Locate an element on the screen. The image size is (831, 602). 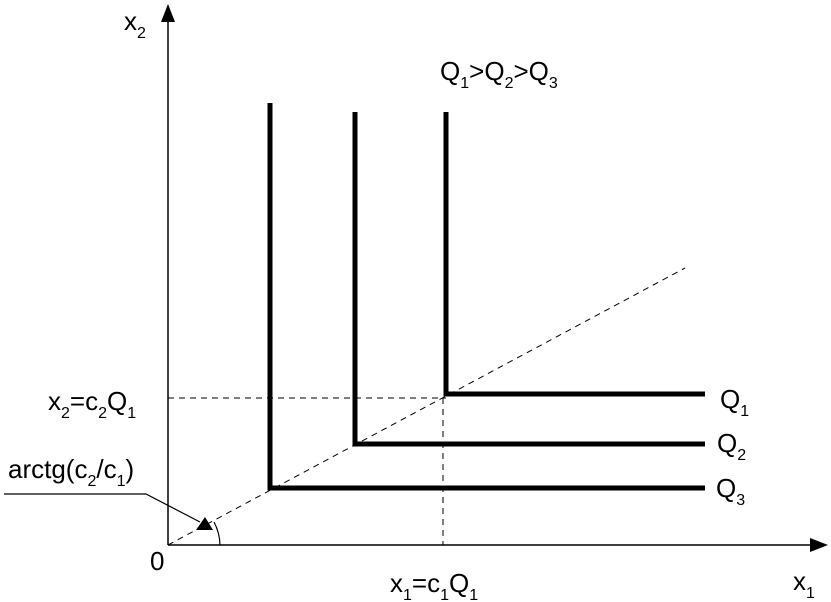
x-axis-label: x1 is located at coordinates (804, 584).